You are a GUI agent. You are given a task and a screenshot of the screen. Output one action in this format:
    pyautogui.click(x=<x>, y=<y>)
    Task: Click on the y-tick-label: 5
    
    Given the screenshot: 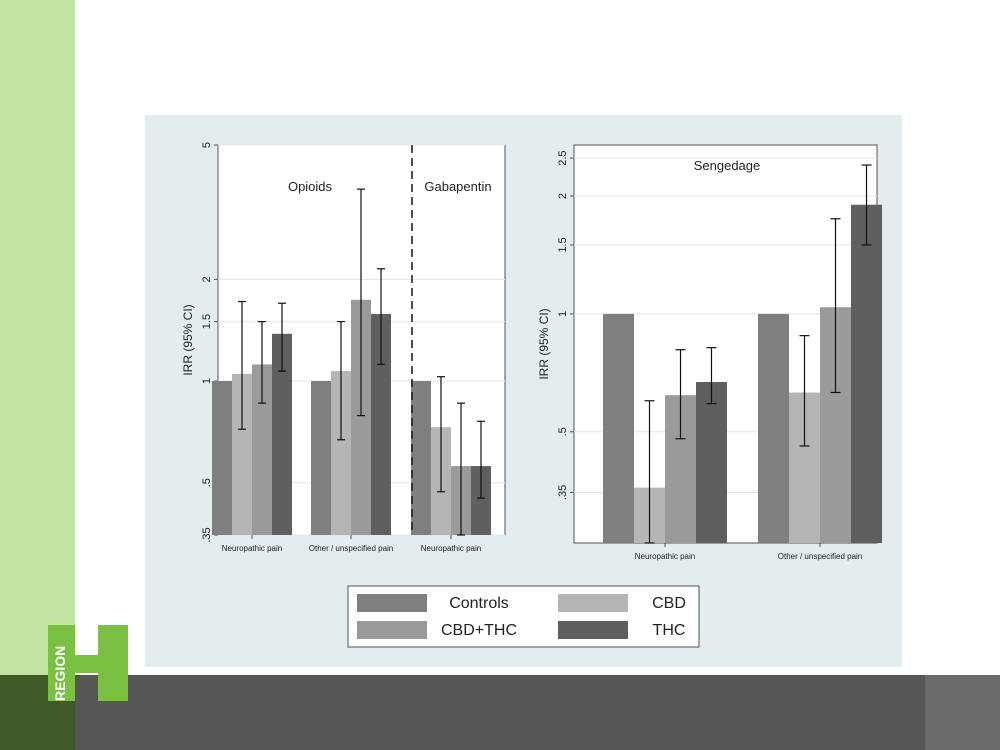 What is the action you would take?
    pyautogui.click(x=207, y=145)
    